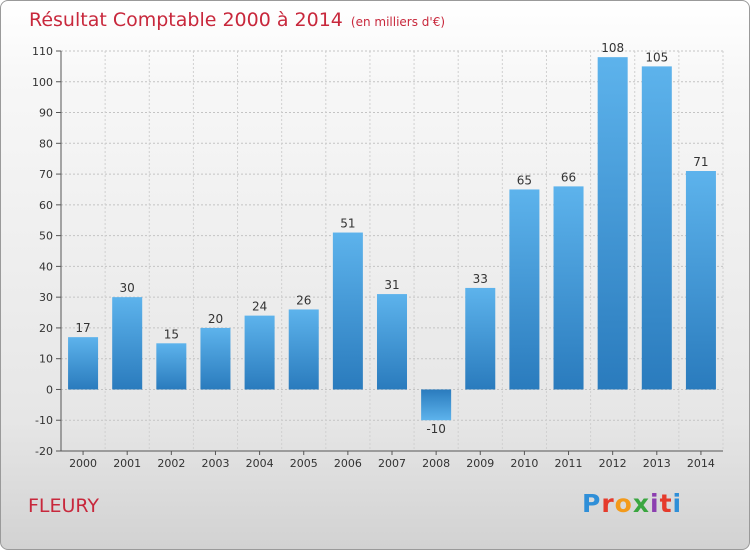 This screenshot has height=550, width=750. What do you see at coordinates (171, 334) in the screenshot?
I see `bar-value-label: 15` at bounding box center [171, 334].